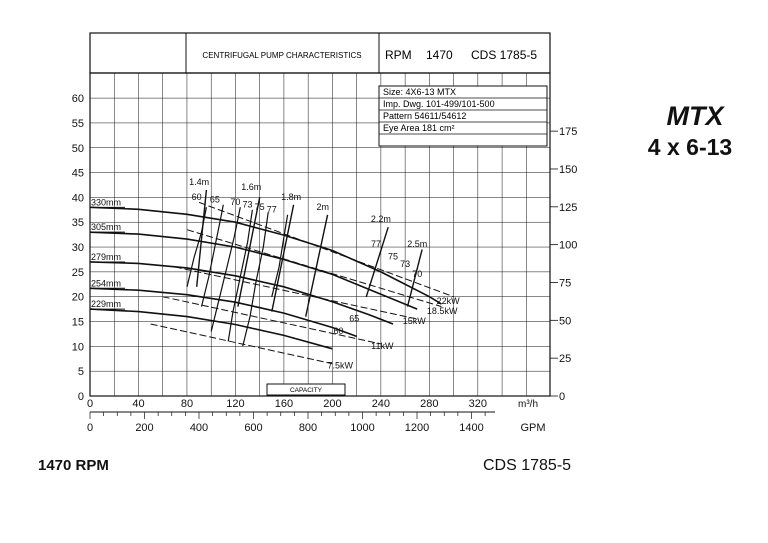 The height and width of the screenshot is (543, 768). I want to click on y-tick-label-right: 50, so click(565, 321).